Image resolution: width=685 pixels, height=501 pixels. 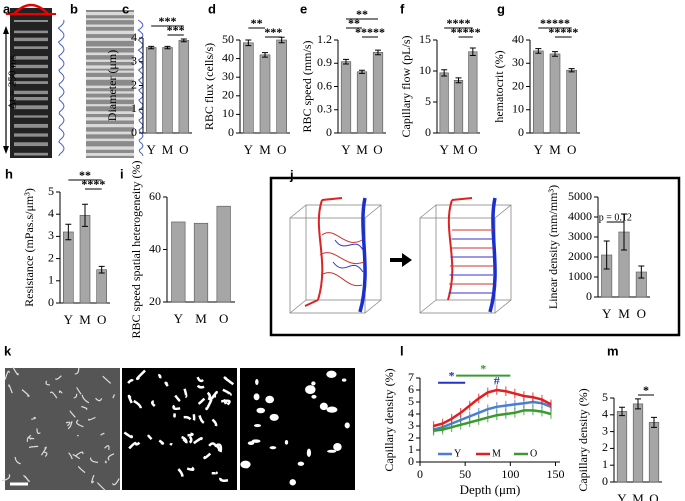 What do you see at coordinates (492, 408) in the screenshot?
I see `series-line` at bounding box center [492, 408].